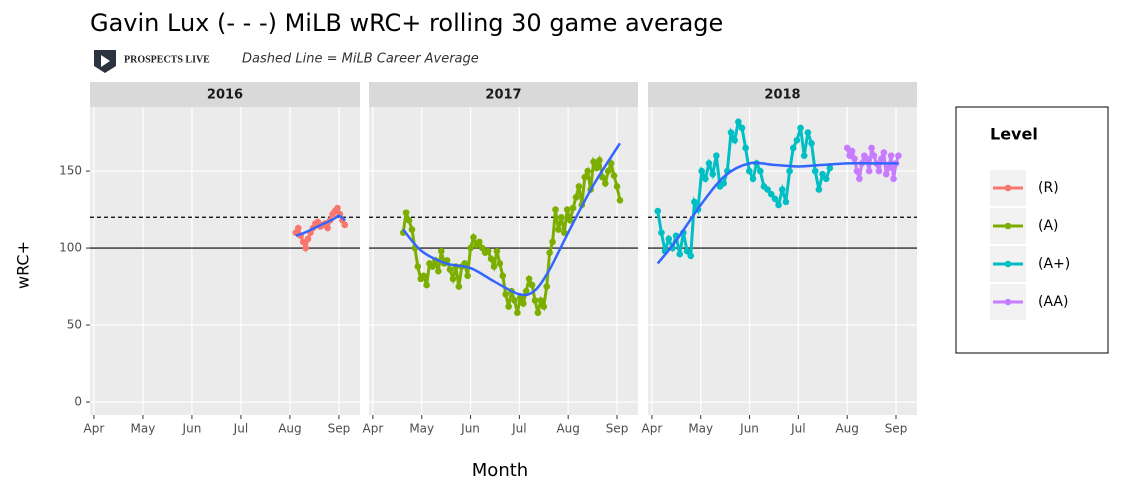 The width and height of the screenshot is (1122, 497). I want to click on y-tick-label: 0, so click(78, 402).